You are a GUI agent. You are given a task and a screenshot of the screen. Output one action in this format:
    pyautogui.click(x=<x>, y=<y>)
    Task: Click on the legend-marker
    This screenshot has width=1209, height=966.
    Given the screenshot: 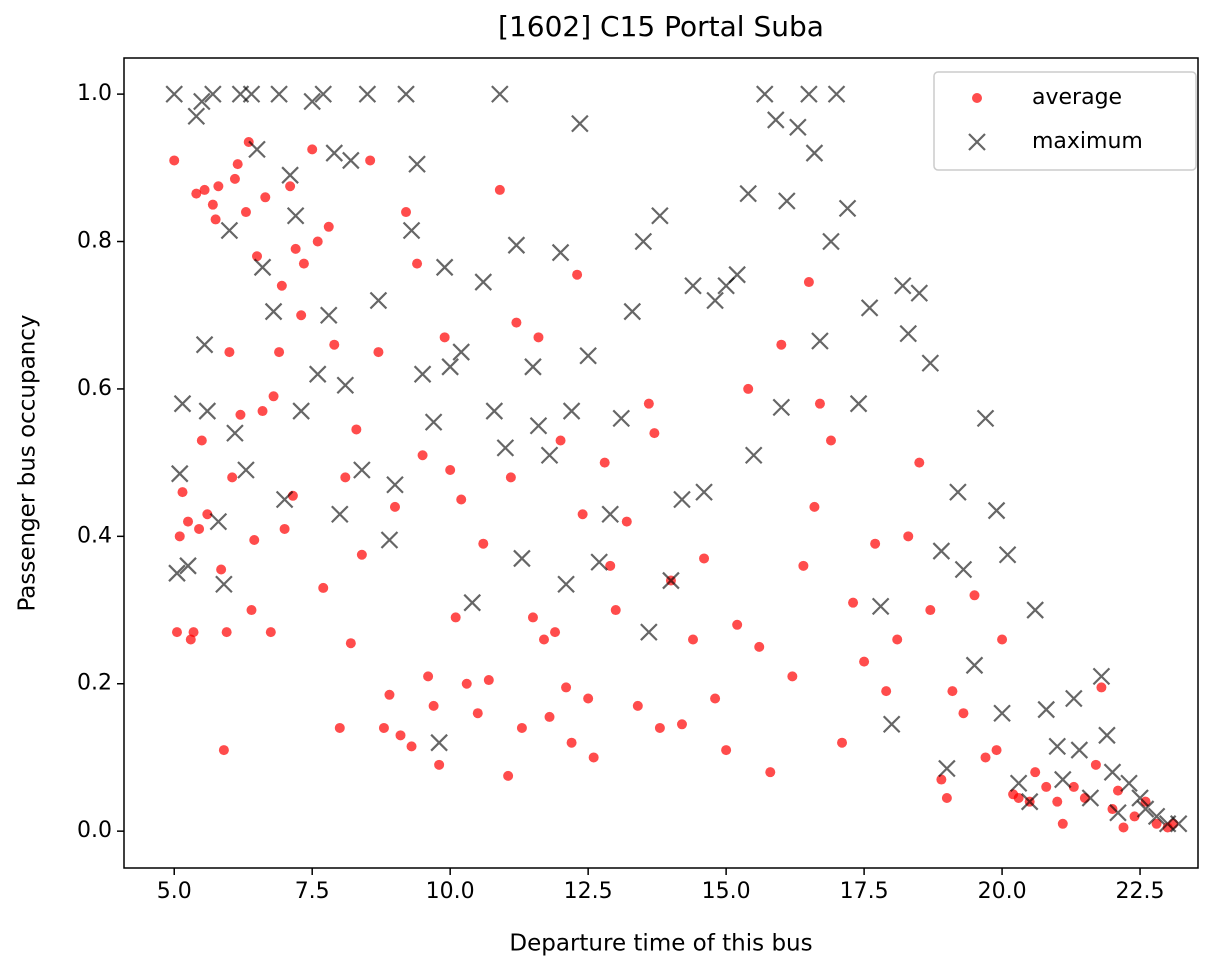 What is the action you would take?
    pyautogui.click(x=977, y=142)
    